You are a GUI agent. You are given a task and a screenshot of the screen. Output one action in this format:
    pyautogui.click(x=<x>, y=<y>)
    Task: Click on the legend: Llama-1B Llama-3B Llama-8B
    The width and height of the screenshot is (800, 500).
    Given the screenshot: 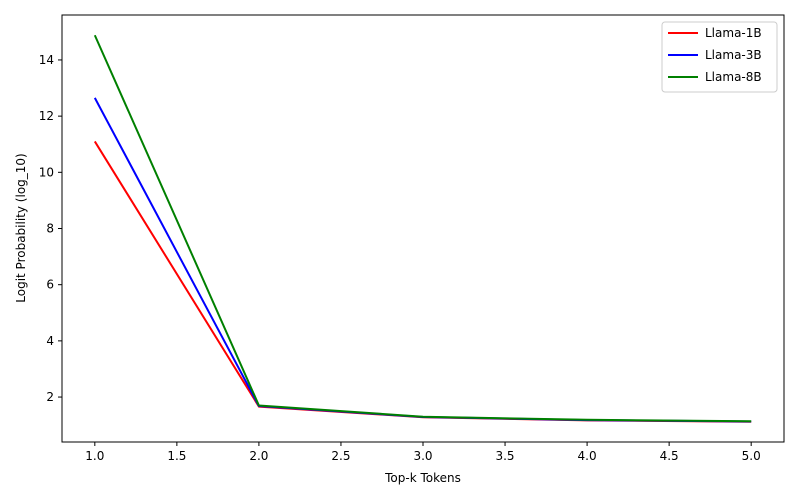 What is the action you would take?
    pyautogui.click(x=719, y=57)
    